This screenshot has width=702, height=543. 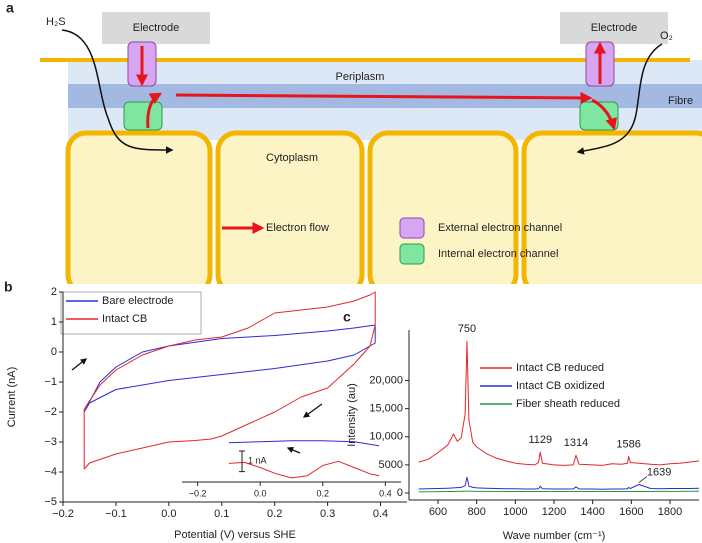 What do you see at coordinates (54, 292) in the screenshot?
I see `y-tick-label: 2` at bounding box center [54, 292].